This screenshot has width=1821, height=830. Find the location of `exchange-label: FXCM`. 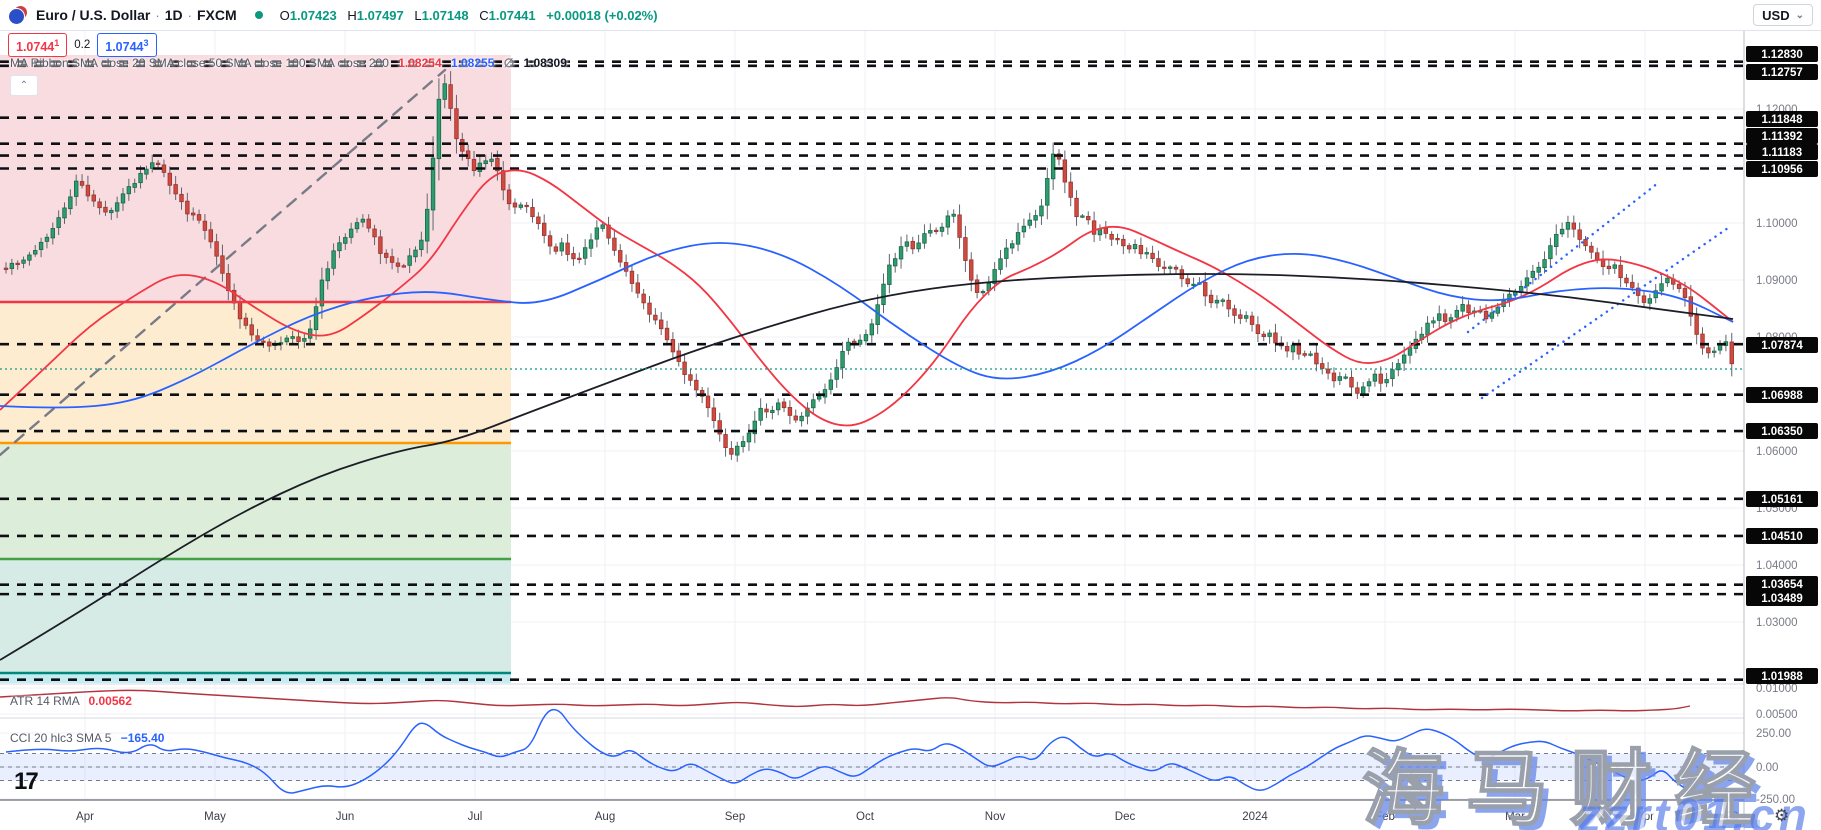

exchange-label: FXCM is located at coordinates (216, 15).